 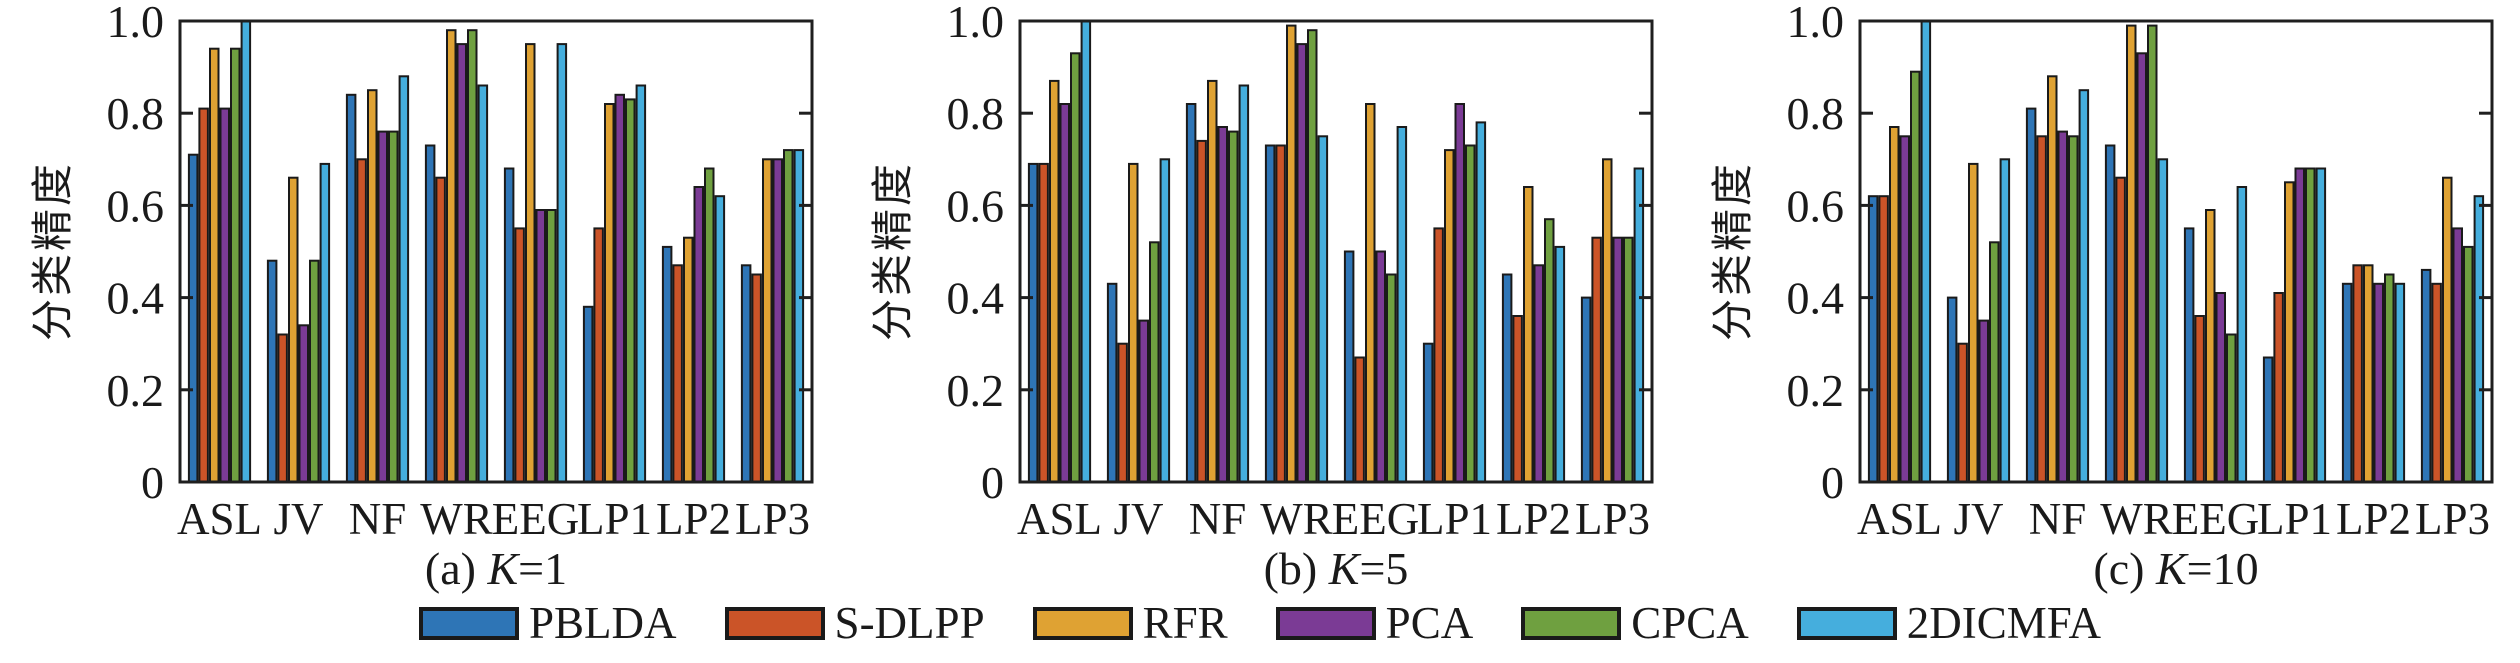 I want to click on caption-suffix: =1, so click(x=543, y=568).